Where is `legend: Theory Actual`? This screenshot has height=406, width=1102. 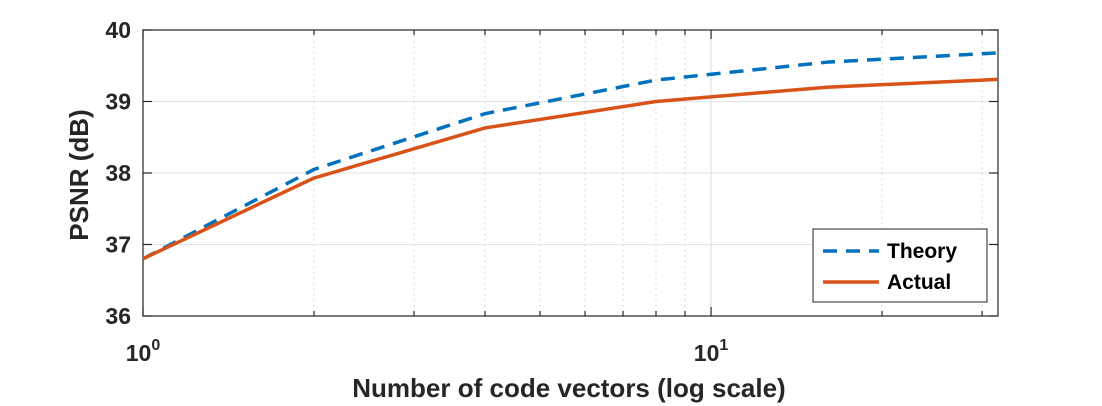 legend: Theory Actual is located at coordinates (900, 265).